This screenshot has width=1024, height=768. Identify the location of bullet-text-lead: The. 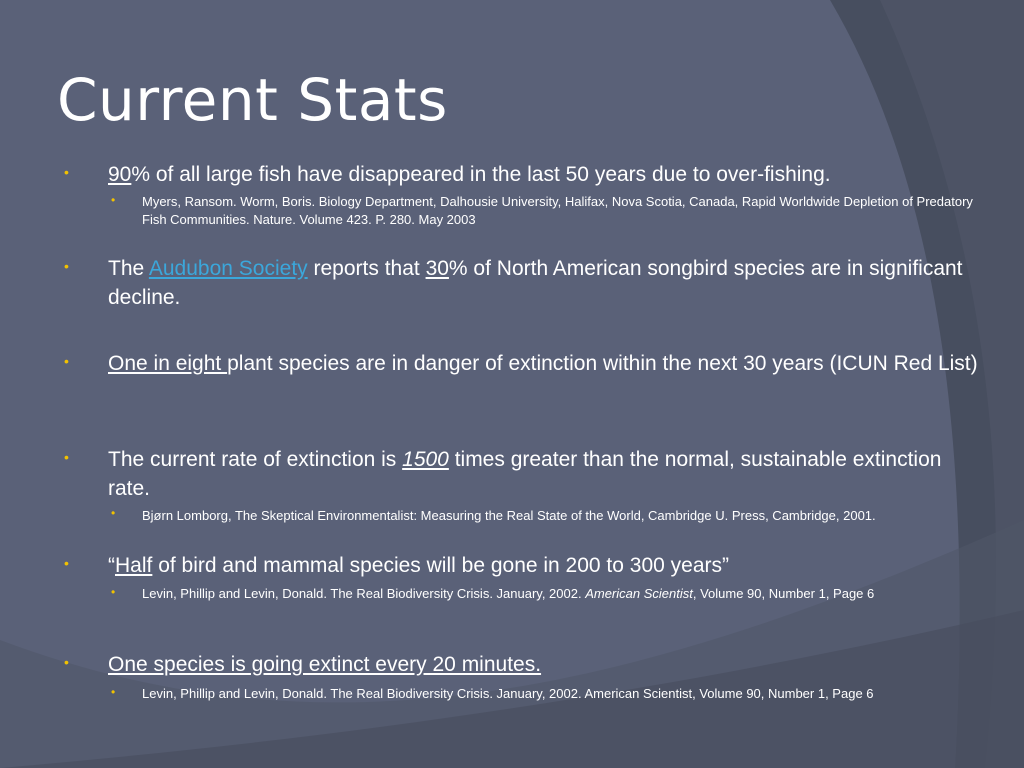
(128, 268).